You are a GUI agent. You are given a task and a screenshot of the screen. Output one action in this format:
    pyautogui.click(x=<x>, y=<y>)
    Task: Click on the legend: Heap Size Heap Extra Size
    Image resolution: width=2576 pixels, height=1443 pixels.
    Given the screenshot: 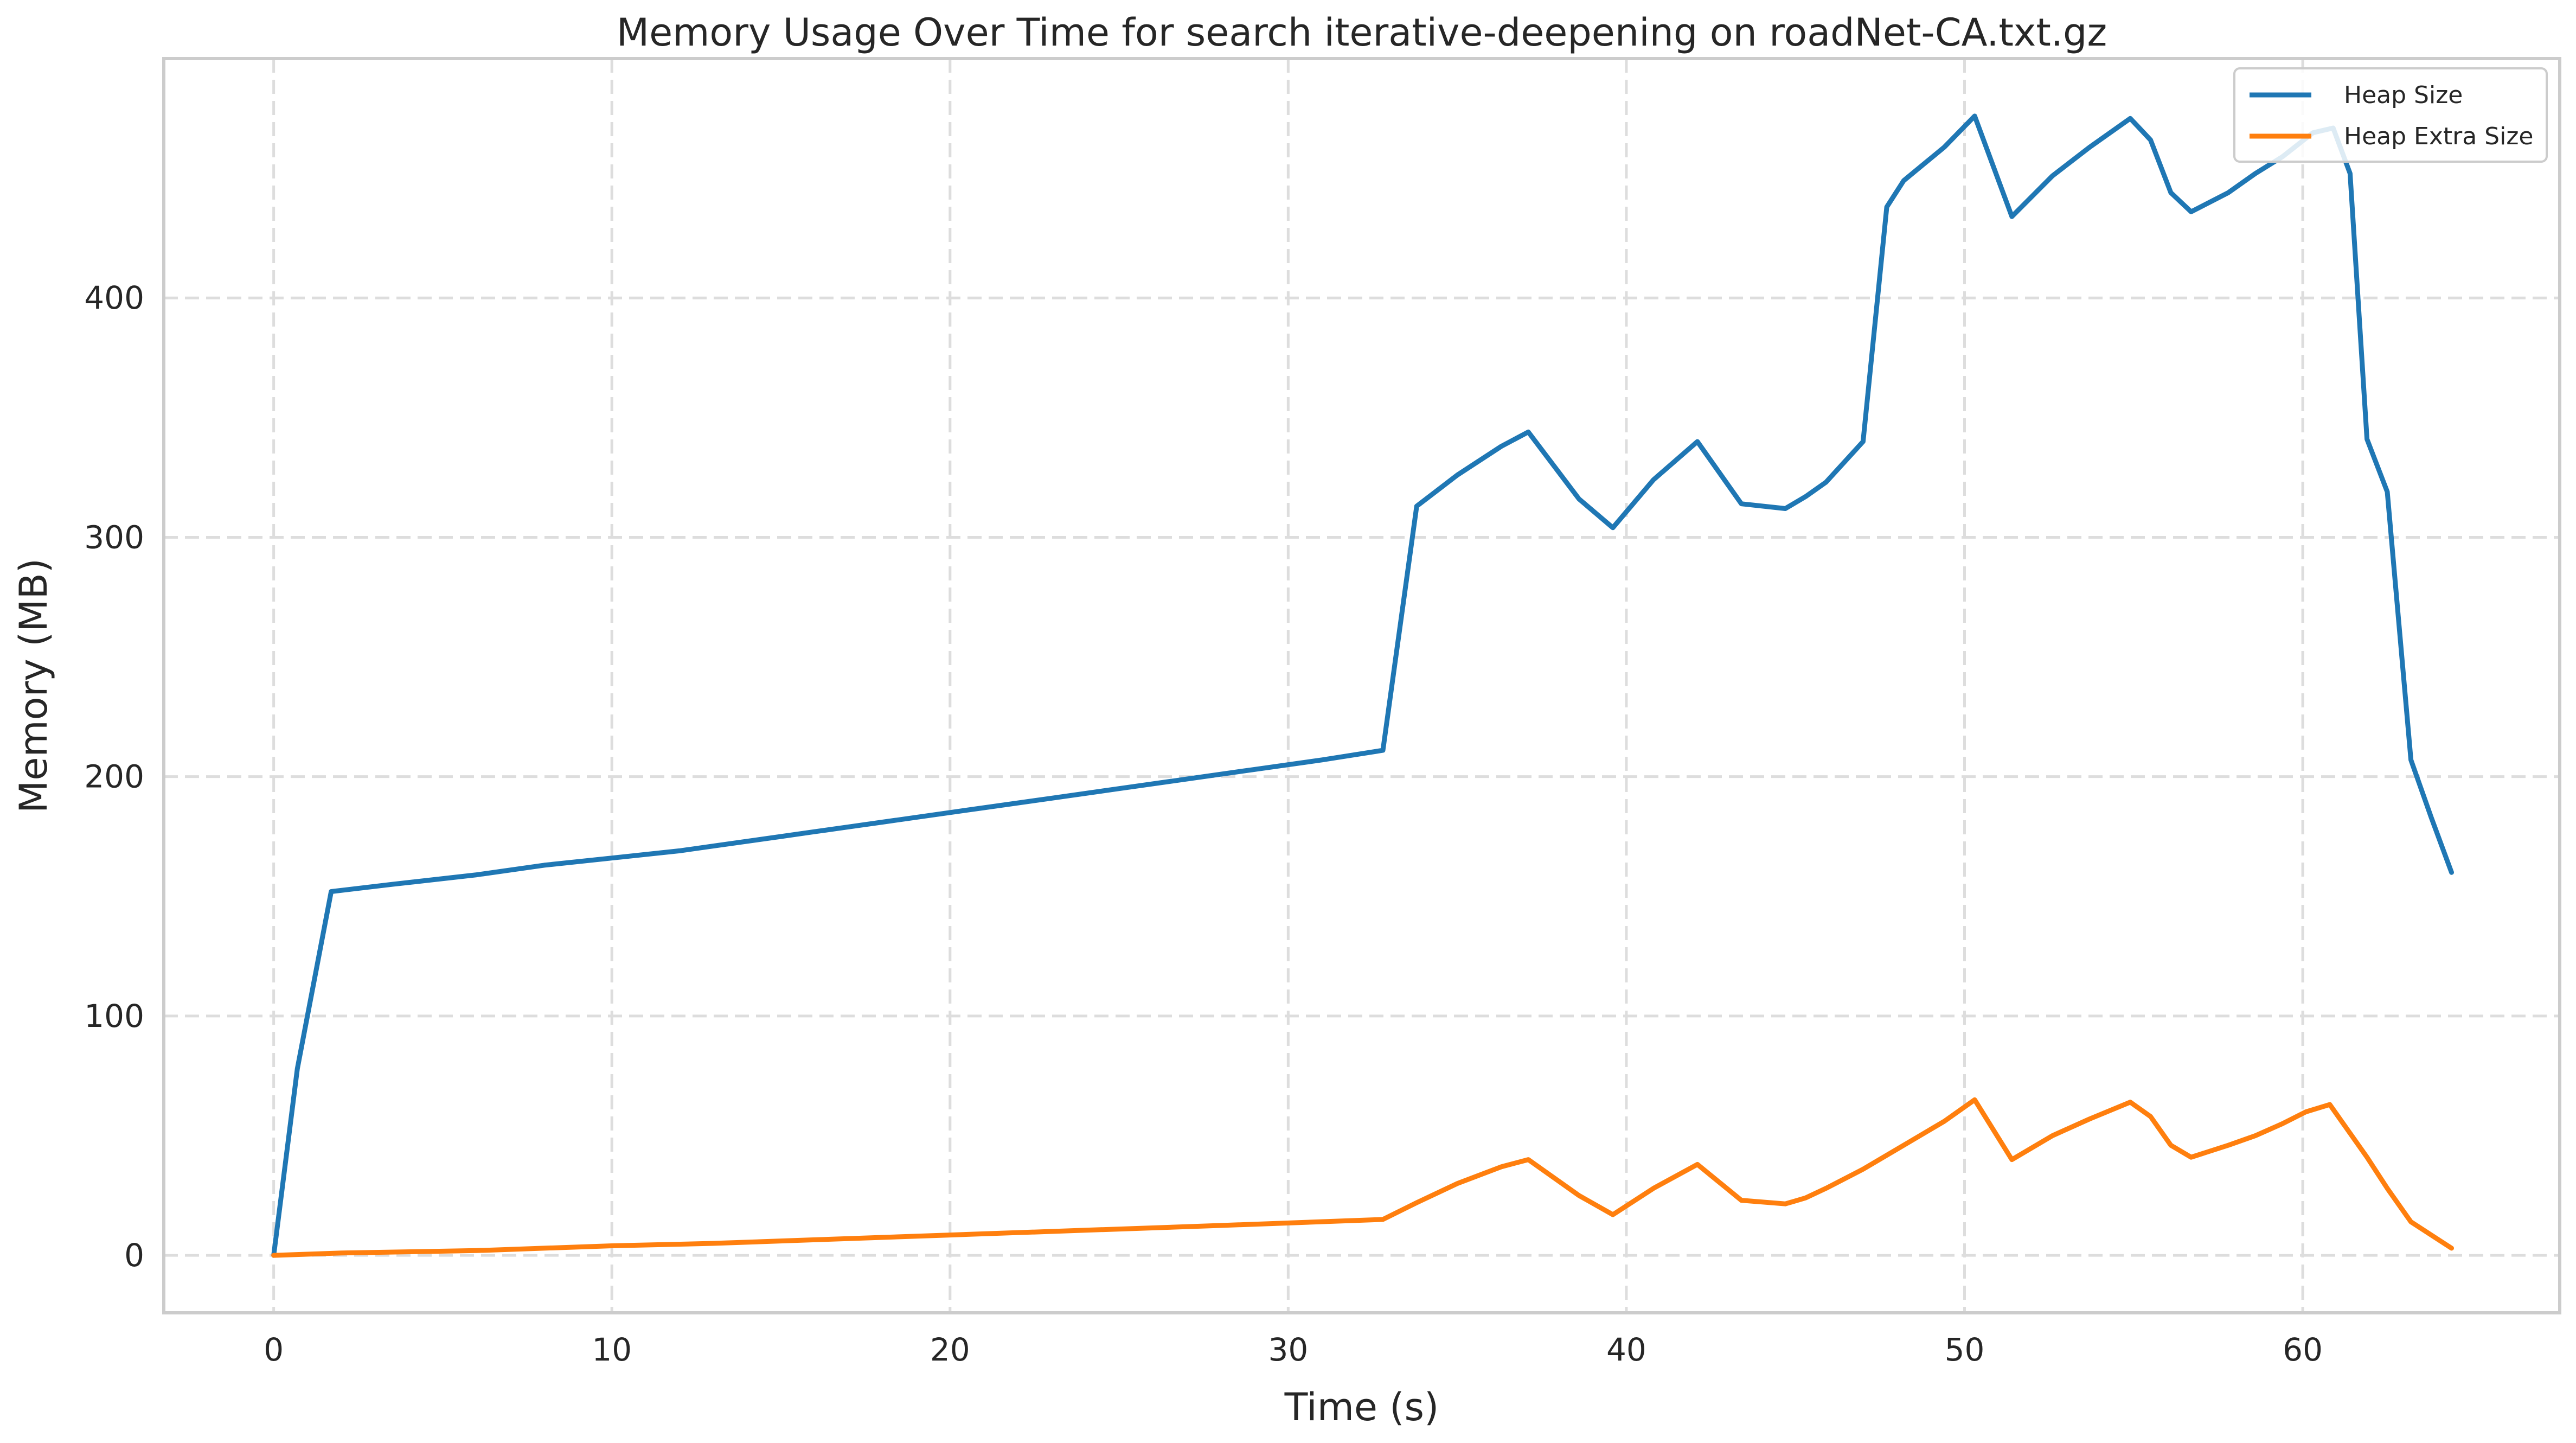 What is the action you would take?
    pyautogui.click(x=2391, y=115)
    